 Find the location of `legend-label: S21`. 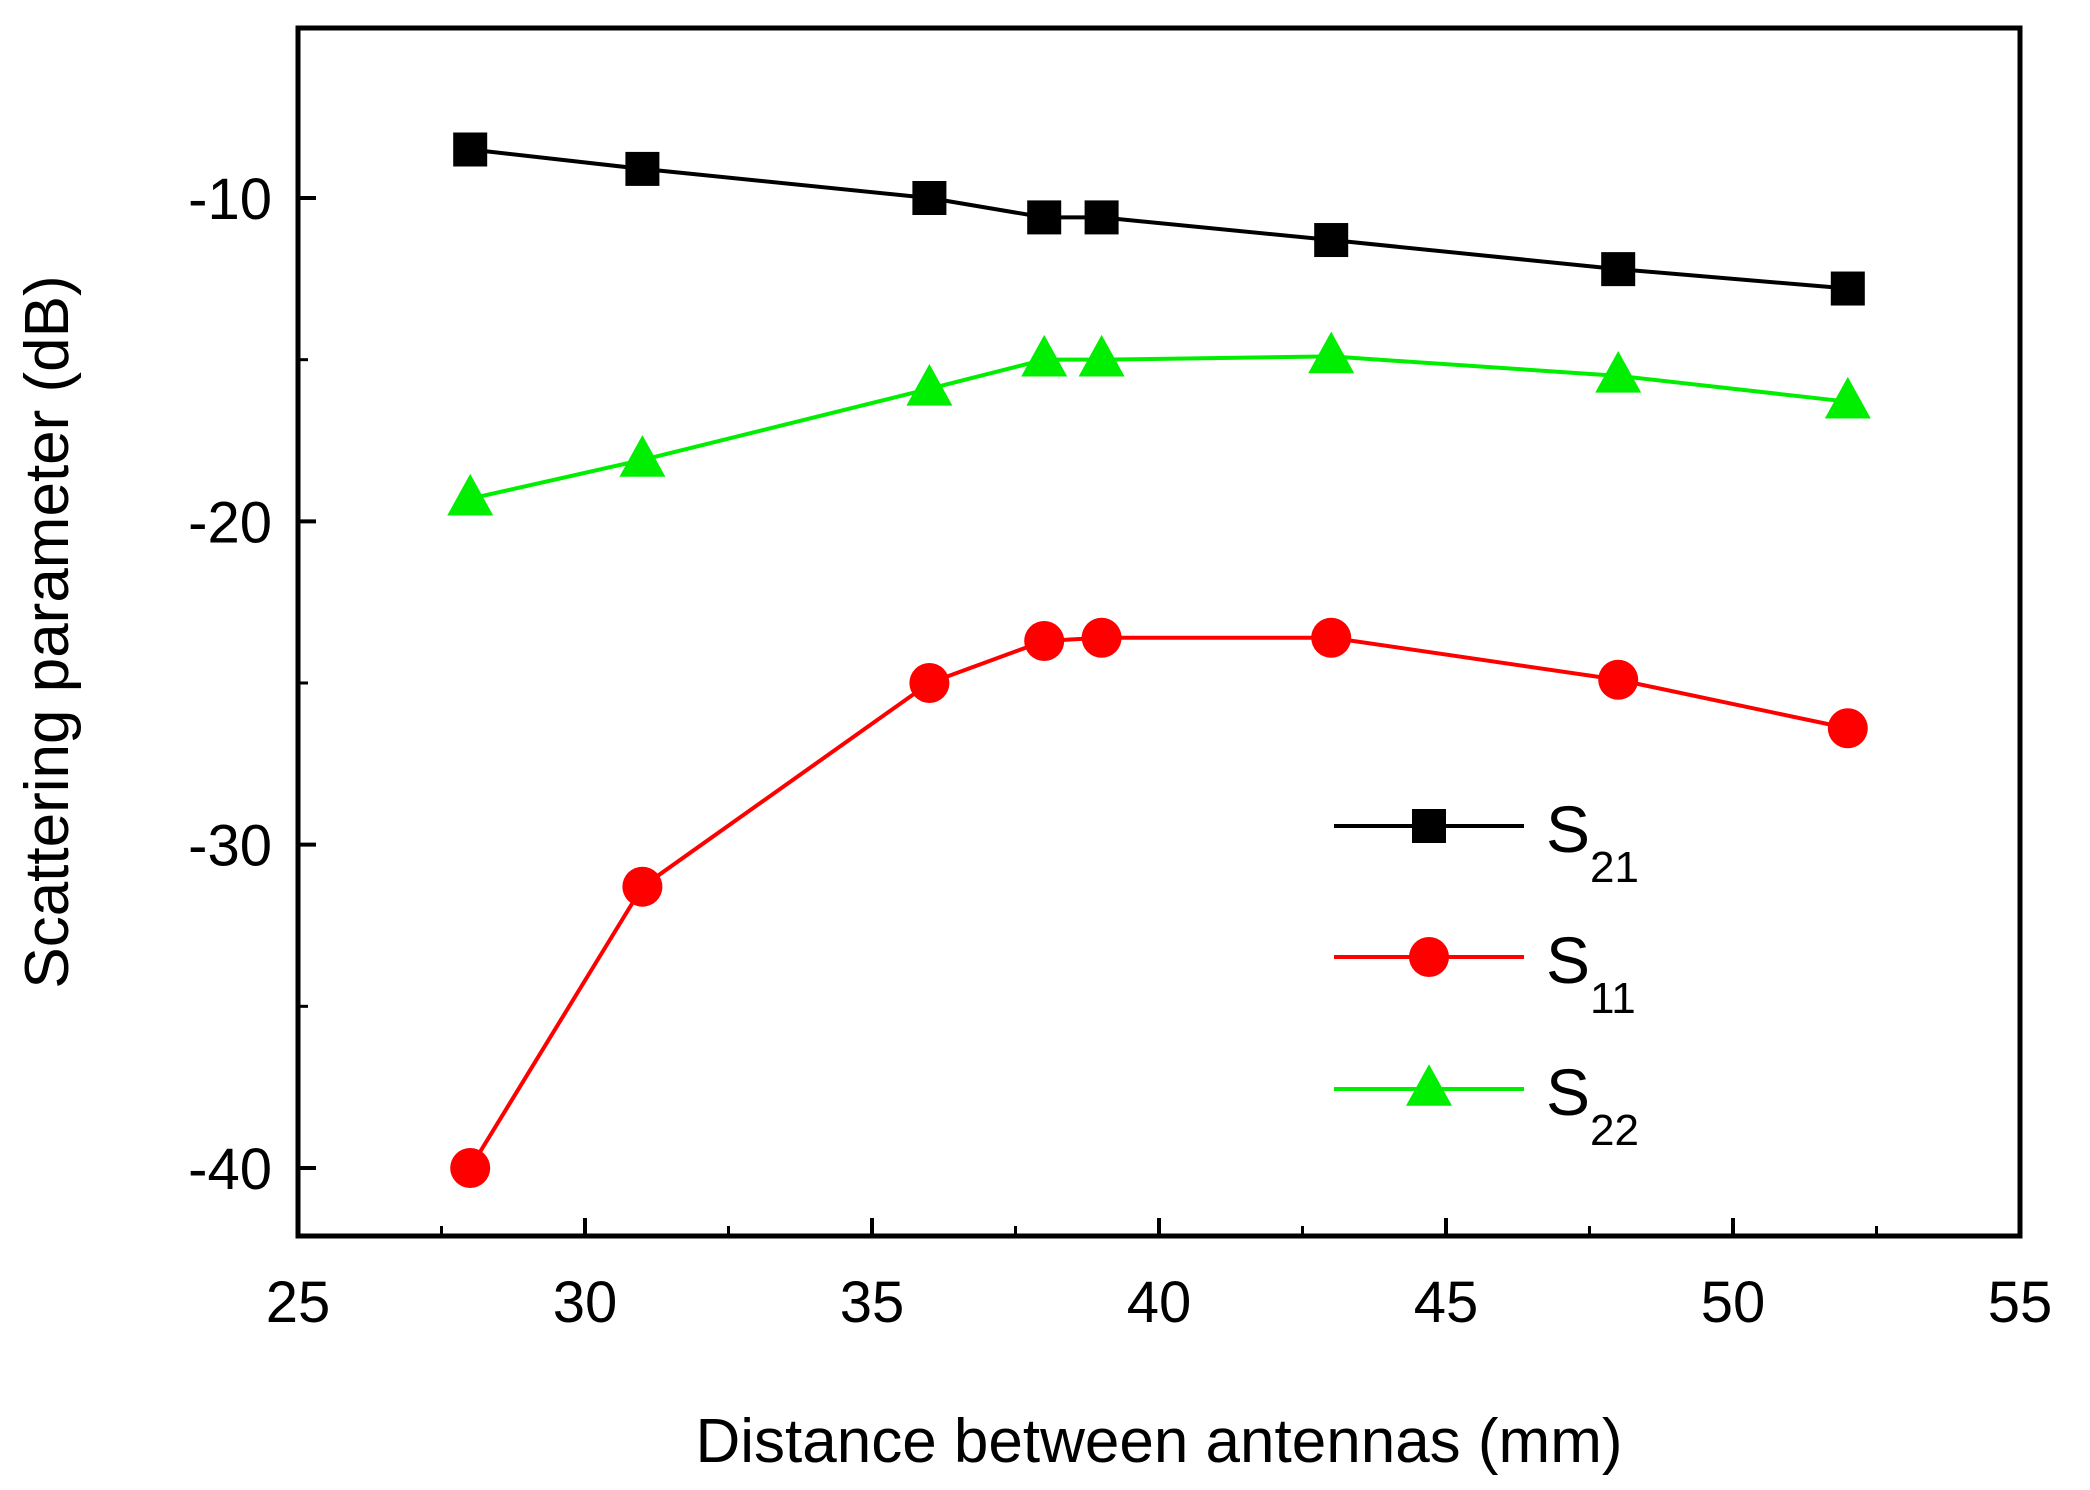

legend-label: S21 is located at coordinates (1592, 842).